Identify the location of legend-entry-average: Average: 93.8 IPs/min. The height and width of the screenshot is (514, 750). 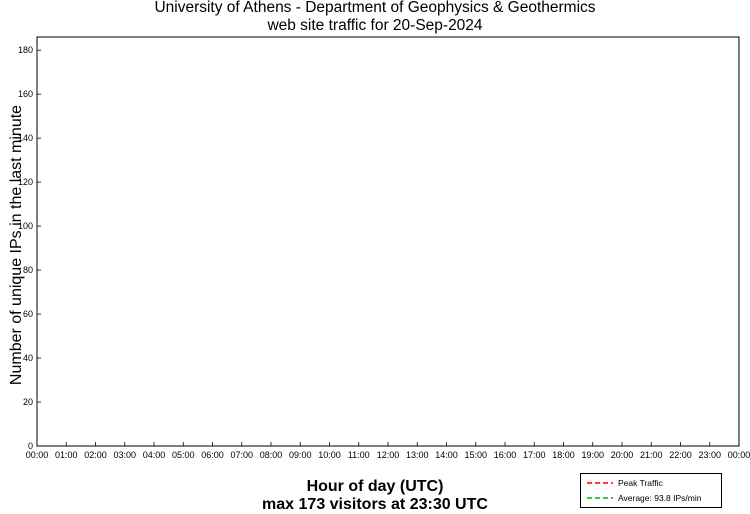
(644, 498).